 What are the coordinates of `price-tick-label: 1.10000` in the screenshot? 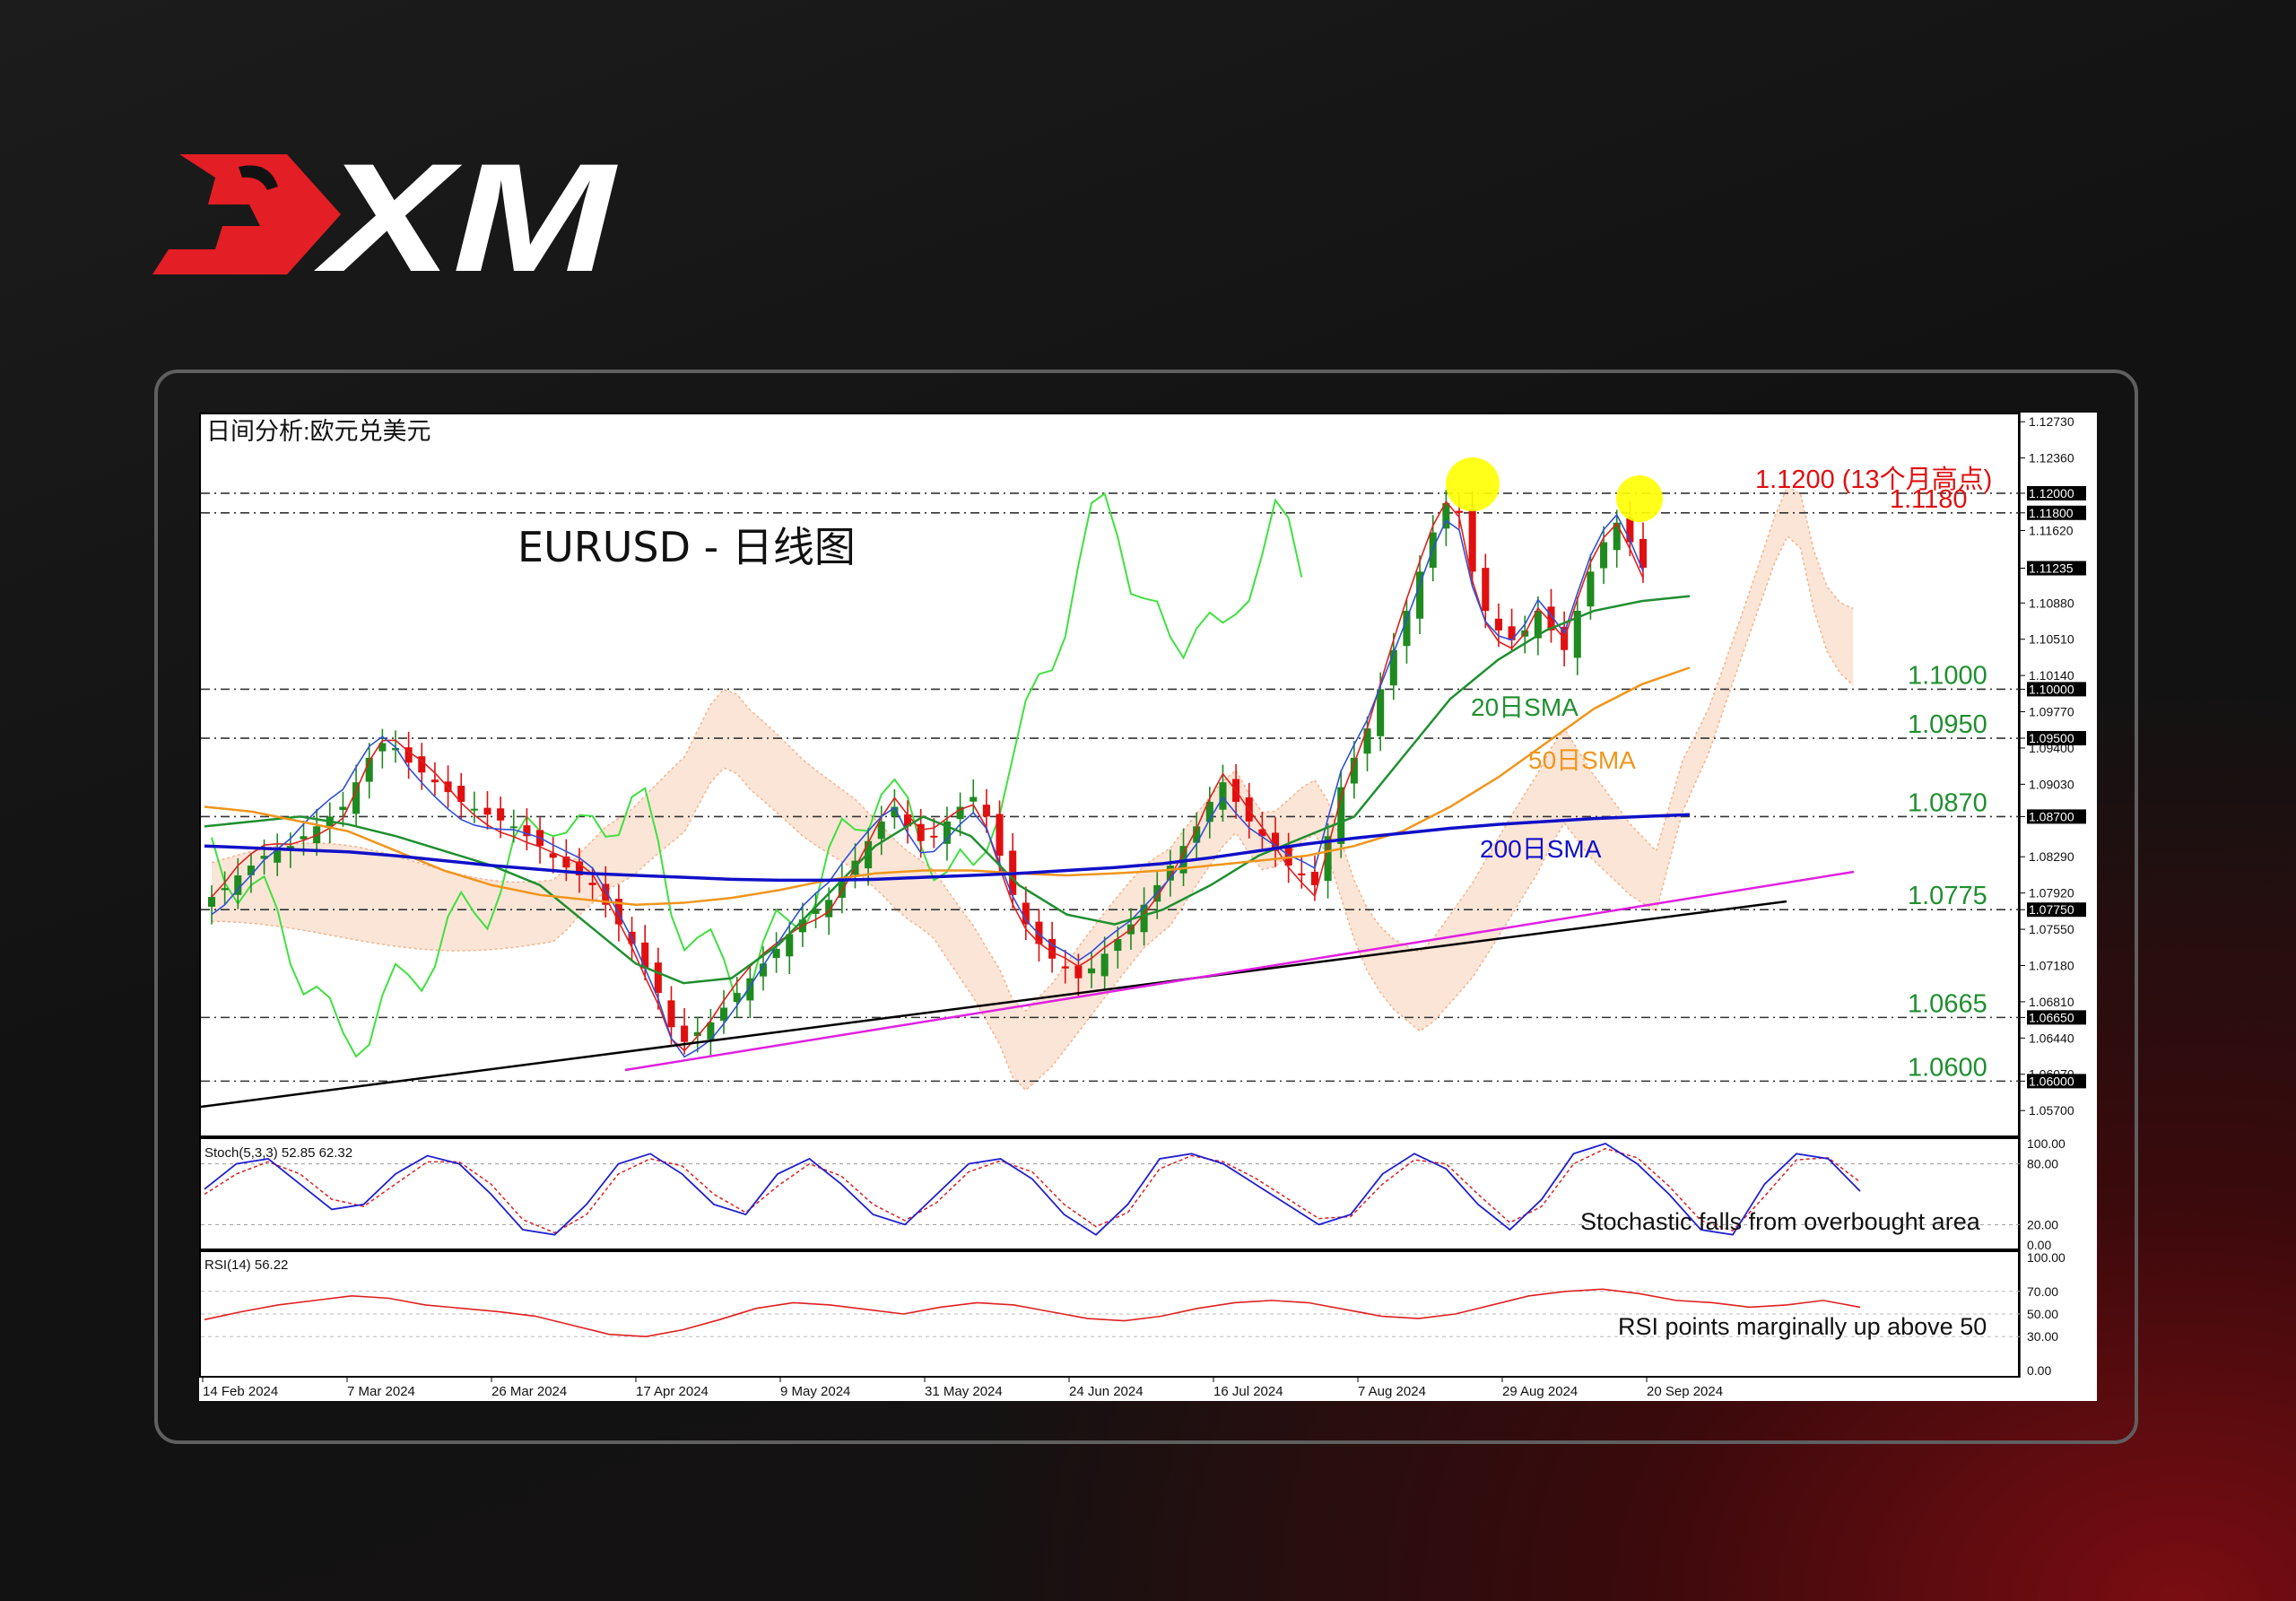 It's located at (2051, 689).